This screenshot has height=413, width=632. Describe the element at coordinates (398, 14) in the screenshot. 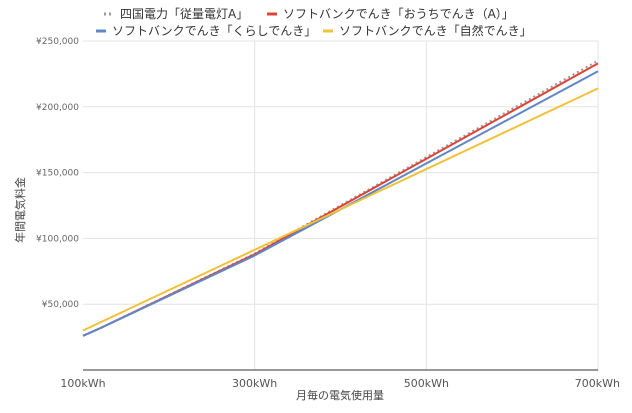

I see `legend-label: ソフトバンクでんき「おうちでんき（A）」` at that location.